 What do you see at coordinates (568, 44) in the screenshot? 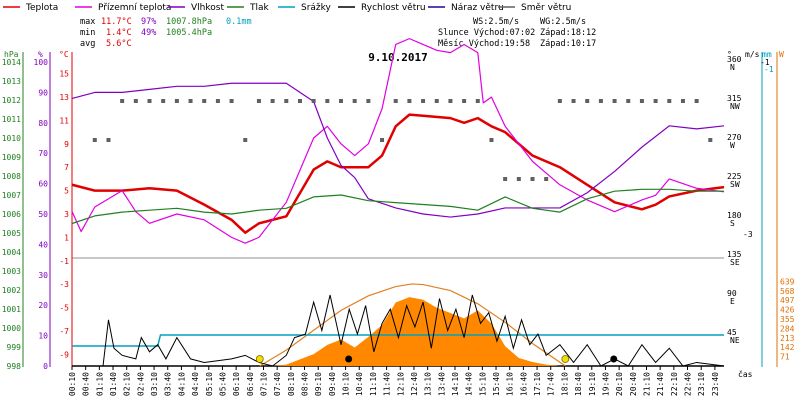
I see `moon-set-text: Západ:10:17` at bounding box center [568, 44].